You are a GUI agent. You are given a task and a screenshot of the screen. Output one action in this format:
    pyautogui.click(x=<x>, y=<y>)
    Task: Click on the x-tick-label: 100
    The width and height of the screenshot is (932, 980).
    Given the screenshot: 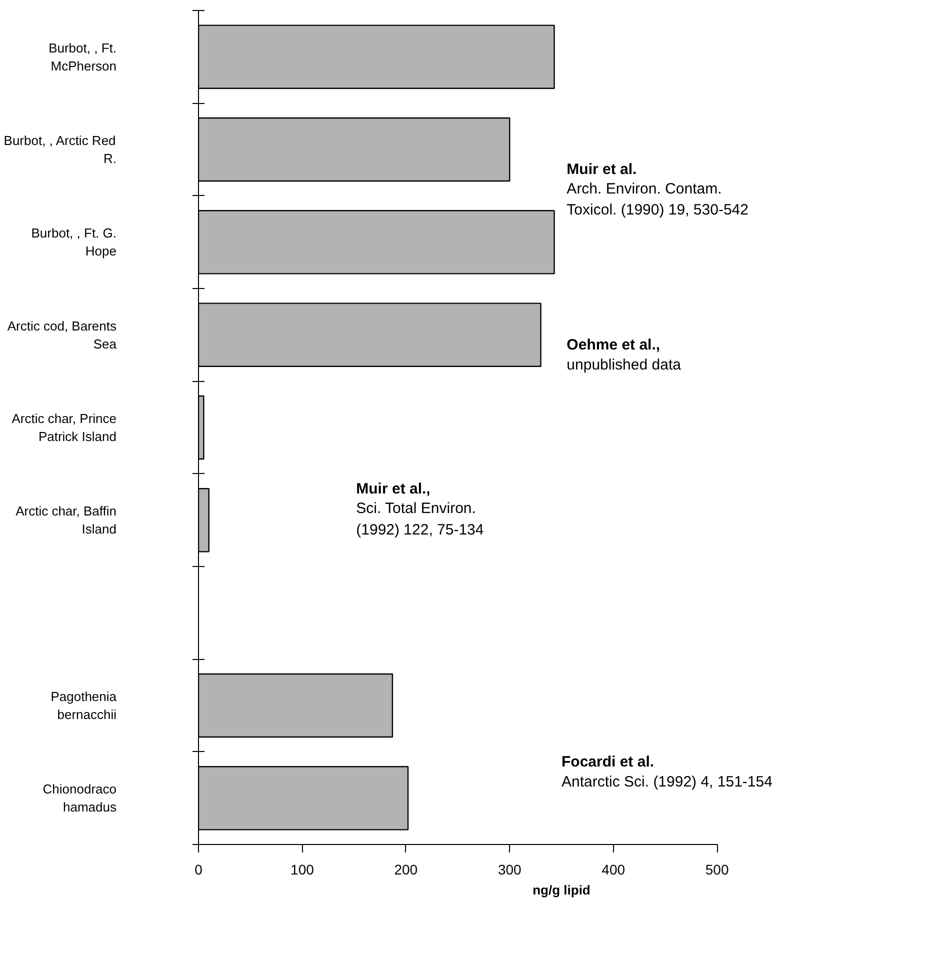 What is the action you would take?
    pyautogui.click(x=302, y=870)
    